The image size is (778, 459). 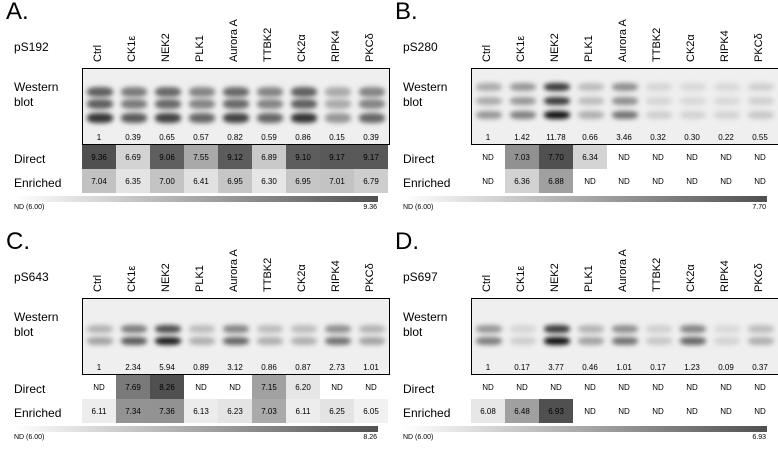 What do you see at coordinates (303, 387) in the screenshot?
I see `direct-cell: 6.20` at bounding box center [303, 387].